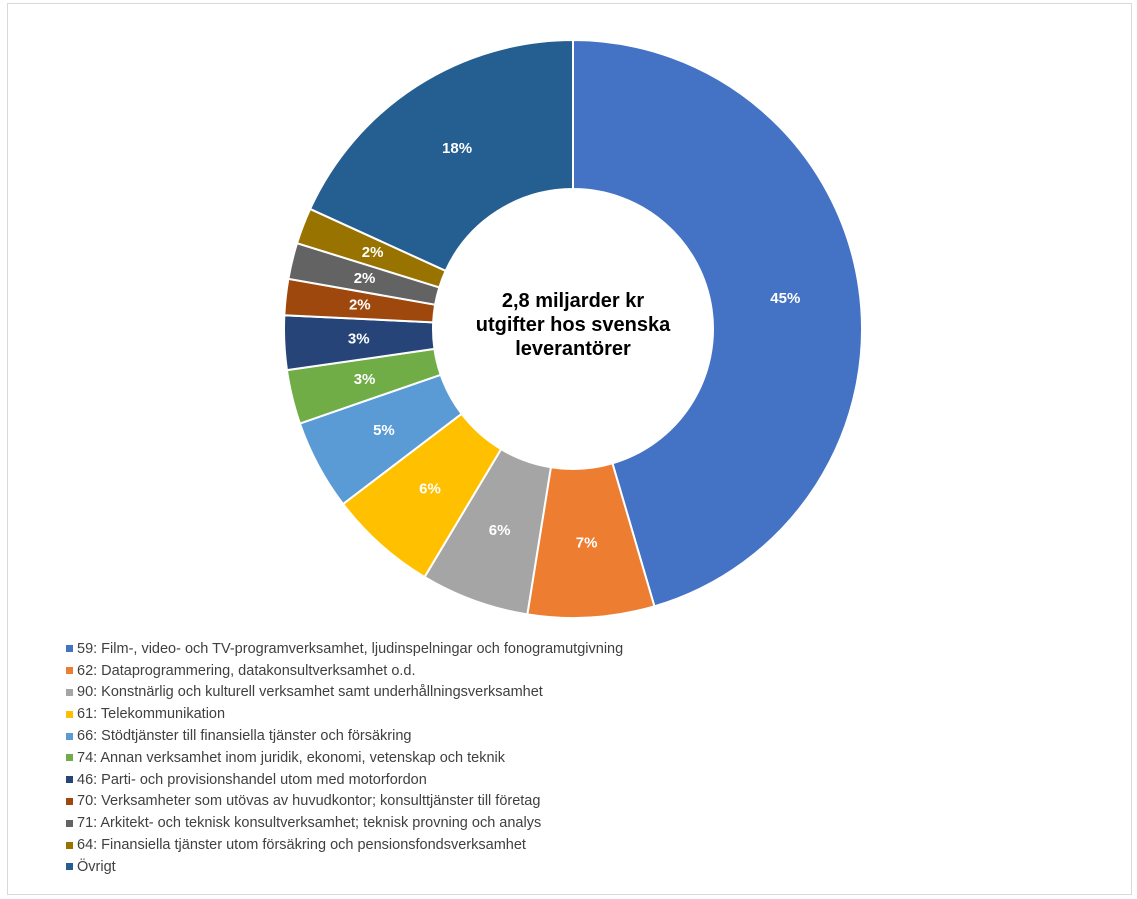 The height and width of the screenshot is (899, 1137). What do you see at coordinates (365, 379) in the screenshot?
I see `slice-label-5: 3%` at bounding box center [365, 379].